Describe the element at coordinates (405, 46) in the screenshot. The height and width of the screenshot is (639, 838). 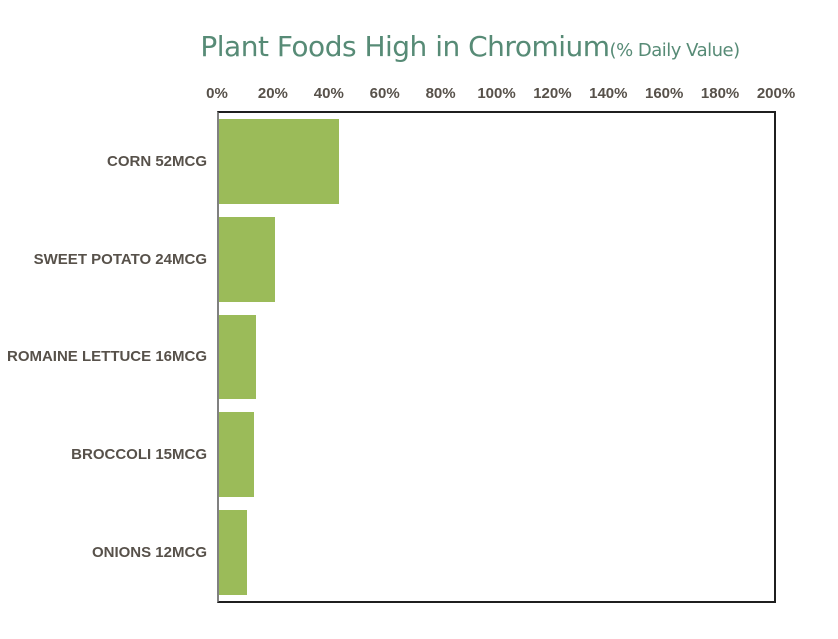
I see `chart-title-main: Plant Foods High in Chromium` at that location.